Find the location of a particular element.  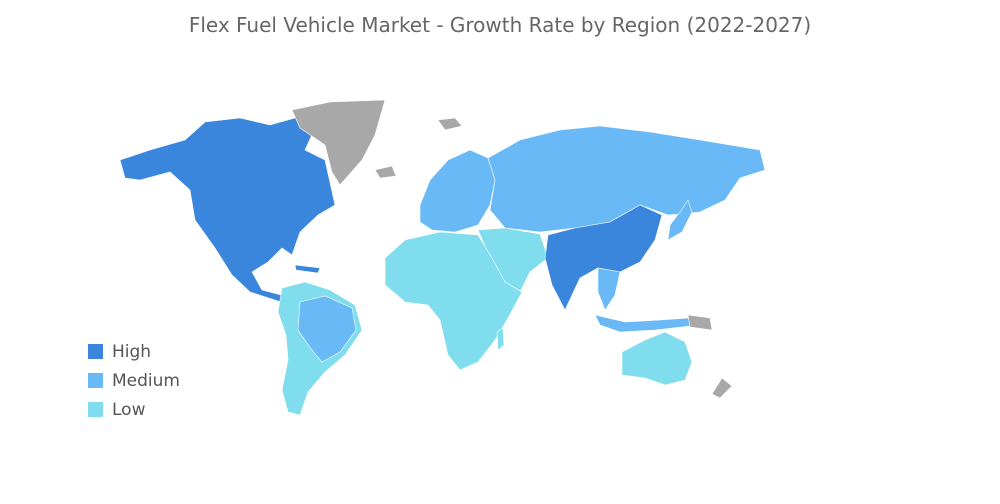

svalbard is located at coordinates (450, 124).